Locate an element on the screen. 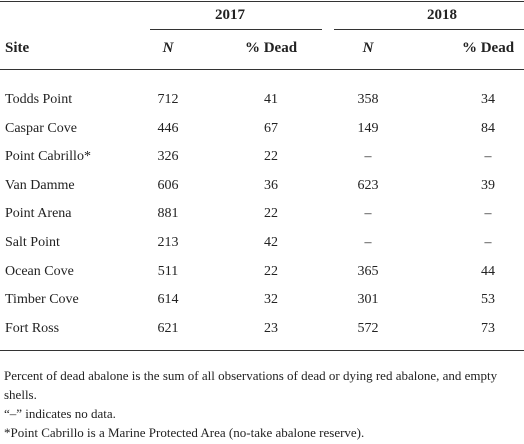  value-cell: 41 is located at coordinates (271, 99).